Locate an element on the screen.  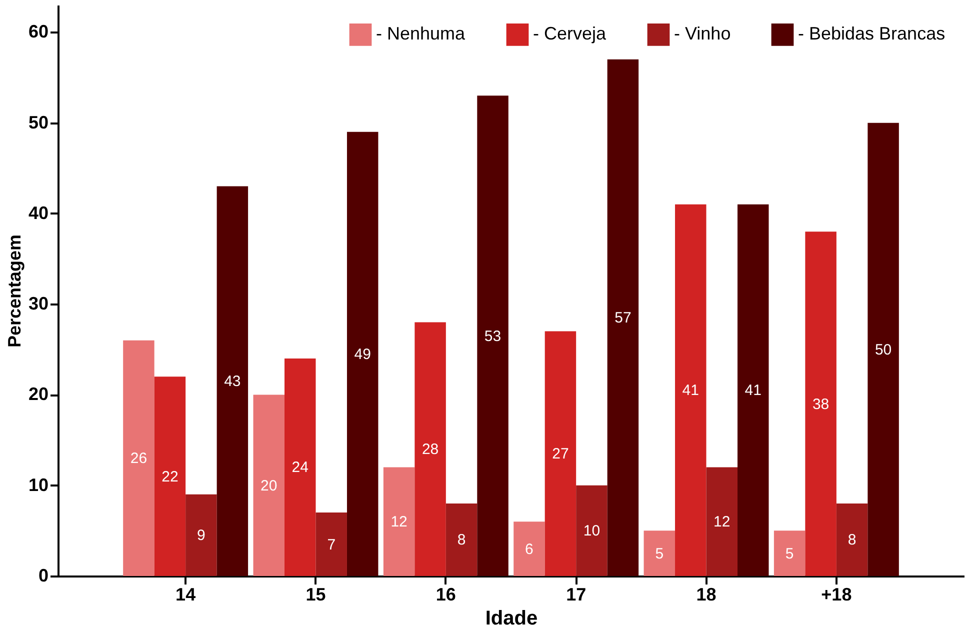
legend-label: - Vinho is located at coordinates (702, 34).